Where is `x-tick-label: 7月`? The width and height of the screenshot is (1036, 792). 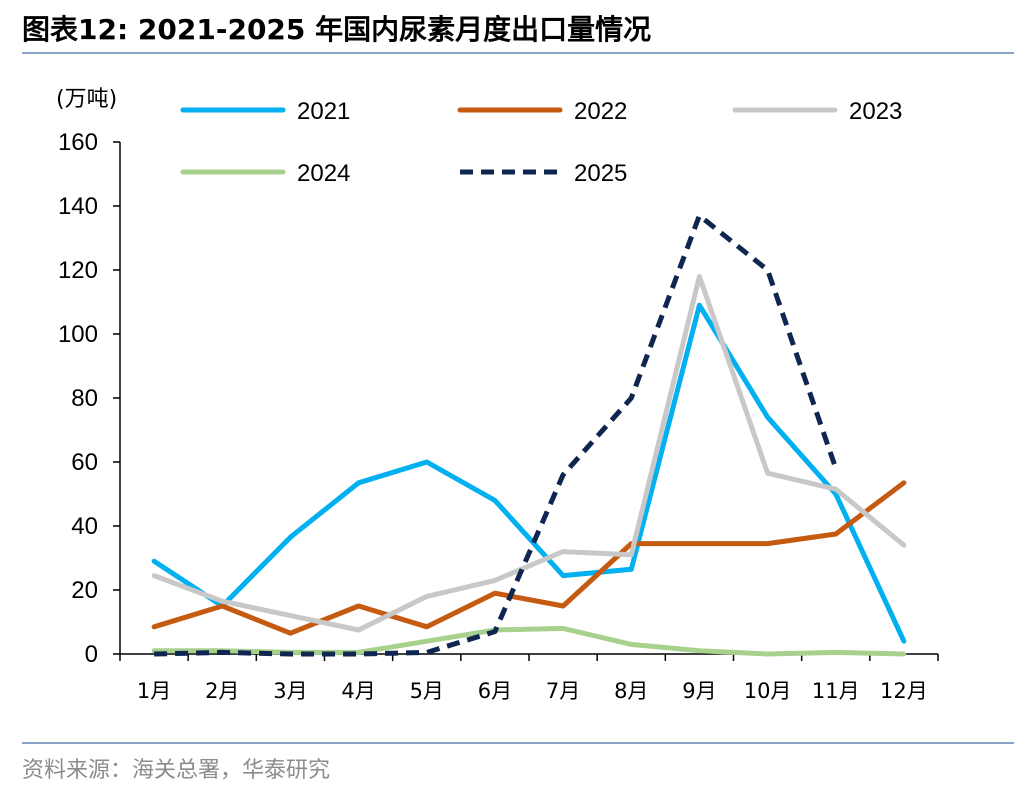
x-tick-label: 7月 is located at coordinates (563, 691).